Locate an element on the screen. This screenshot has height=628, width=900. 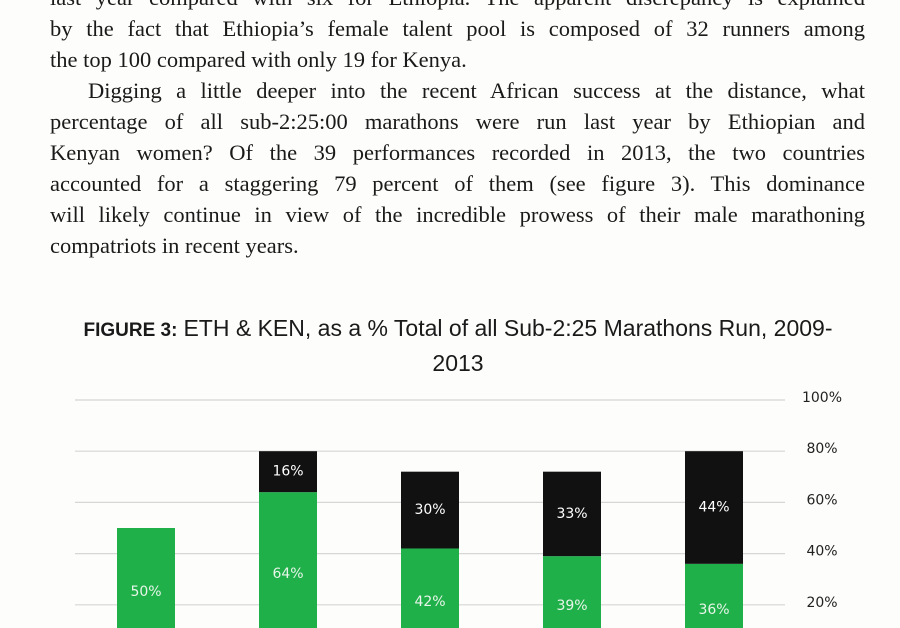
value-label: 39% is located at coordinates (571, 606).